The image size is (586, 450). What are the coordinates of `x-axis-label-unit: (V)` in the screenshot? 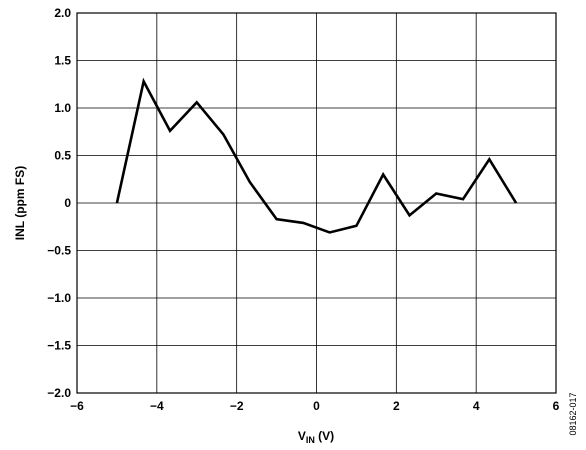 It's located at (324, 436).